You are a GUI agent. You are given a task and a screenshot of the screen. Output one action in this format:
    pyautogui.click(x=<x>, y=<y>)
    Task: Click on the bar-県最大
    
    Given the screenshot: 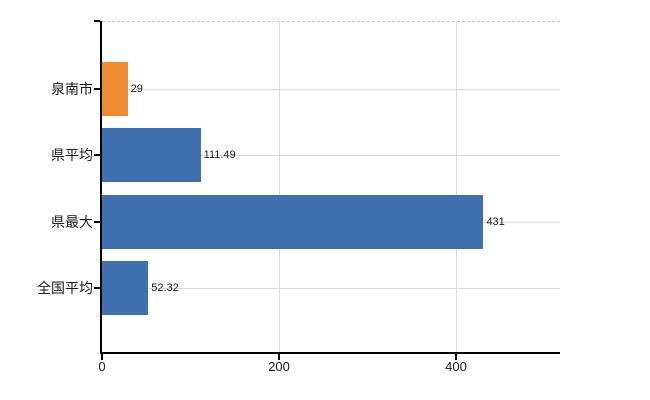 What is the action you would take?
    pyautogui.click(x=293, y=222)
    